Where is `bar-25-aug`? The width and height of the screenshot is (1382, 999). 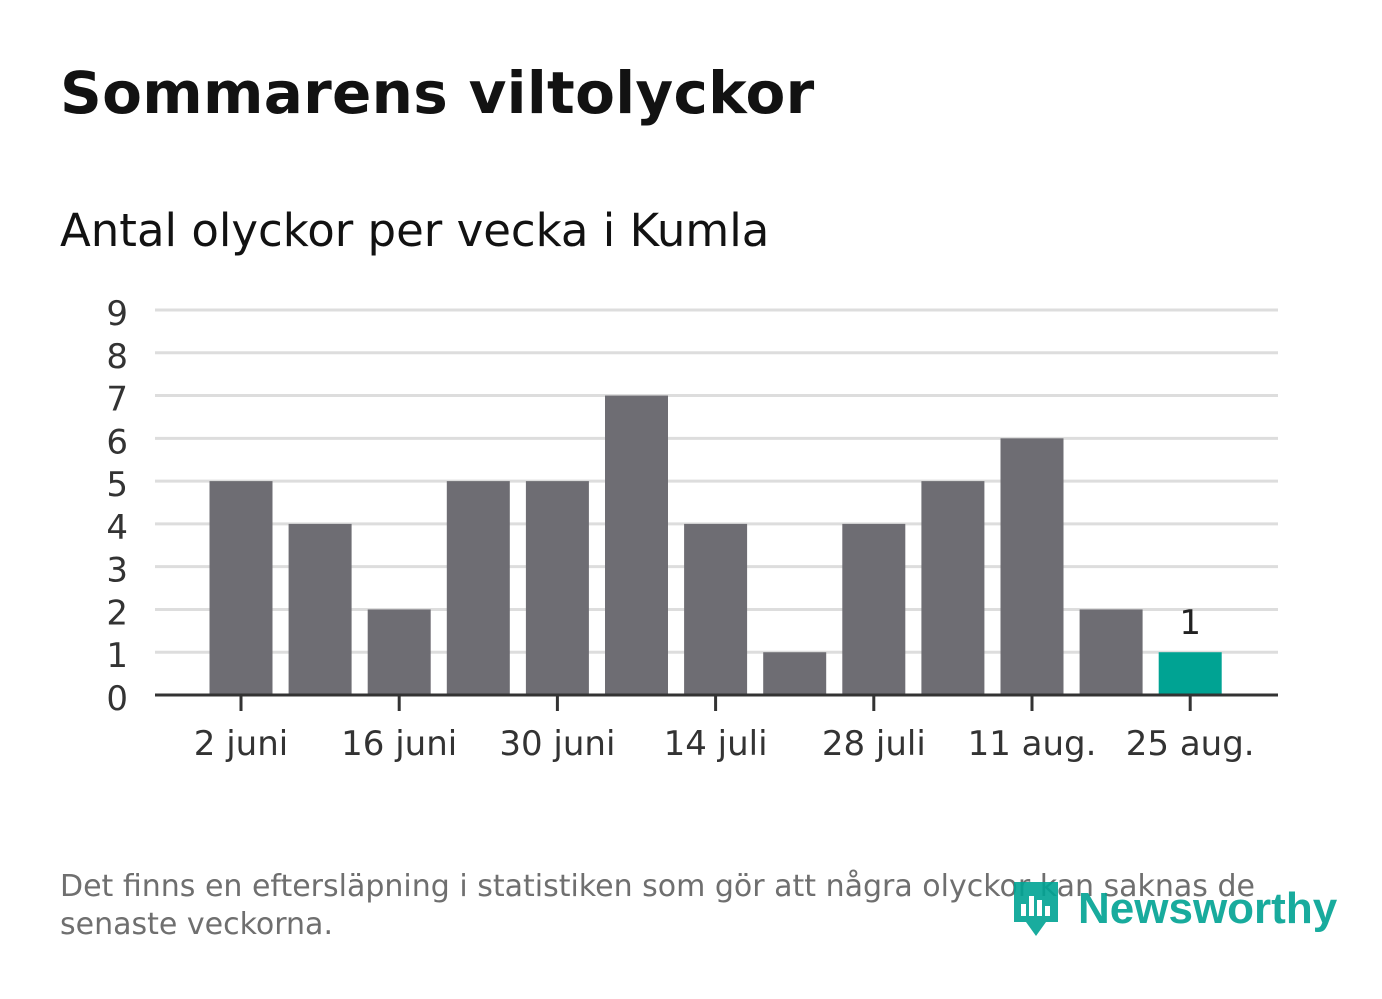 bar-25-aug is located at coordinates (1190, 673).